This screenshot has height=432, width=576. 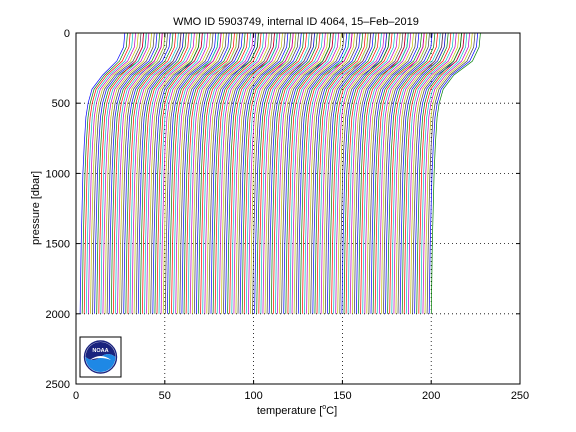 What do you see at coordinates (342, 396) in the screenshot?
I see `x-tick-label: 150` at bounding box center [342, 396].